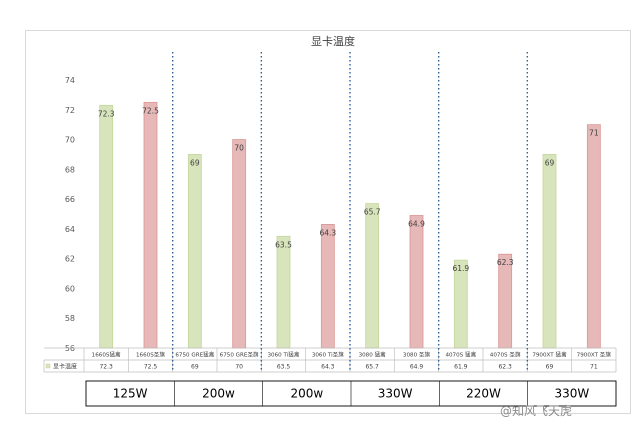  Describe the element at coordinates (70, 169) in the screenshot. I see `y-tick-label: 68` at that location.